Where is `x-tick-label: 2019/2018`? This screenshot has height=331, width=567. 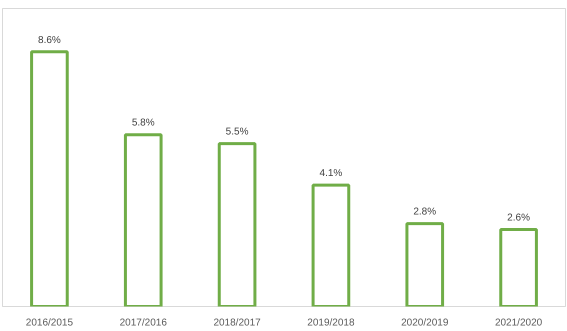
x-tick-label: 2019/2018 is located at coordinates (331, 323).